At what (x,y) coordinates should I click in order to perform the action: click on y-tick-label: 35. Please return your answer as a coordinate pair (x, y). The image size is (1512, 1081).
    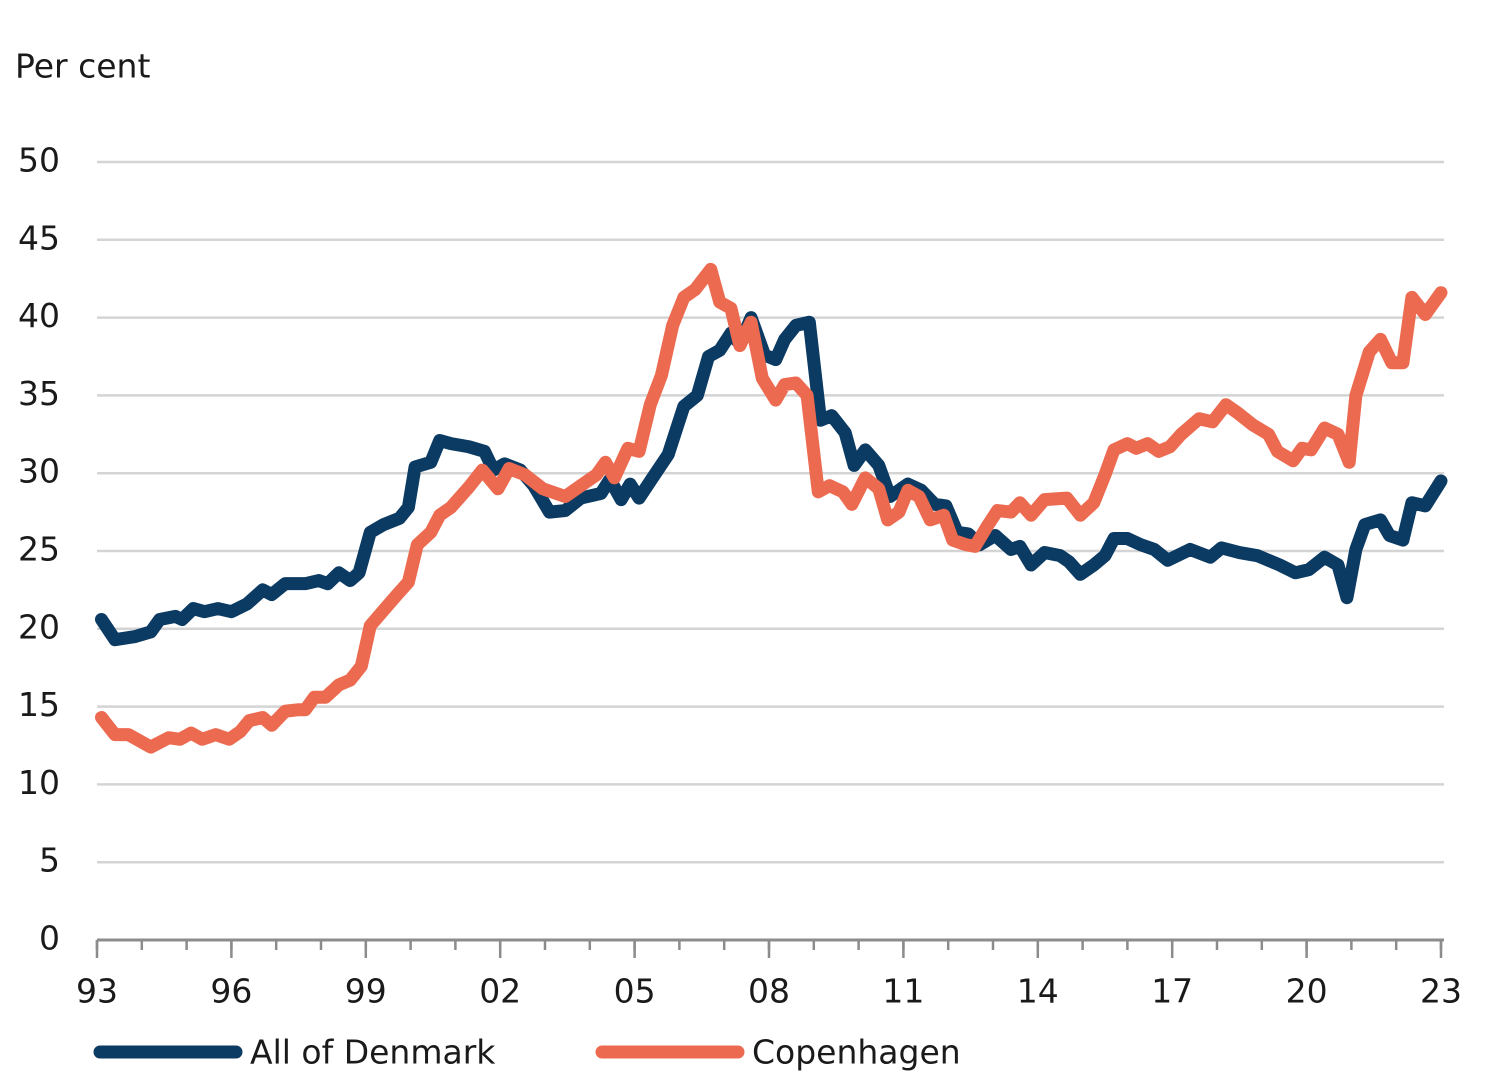
    Looking at the image, I should click on (39, 393).